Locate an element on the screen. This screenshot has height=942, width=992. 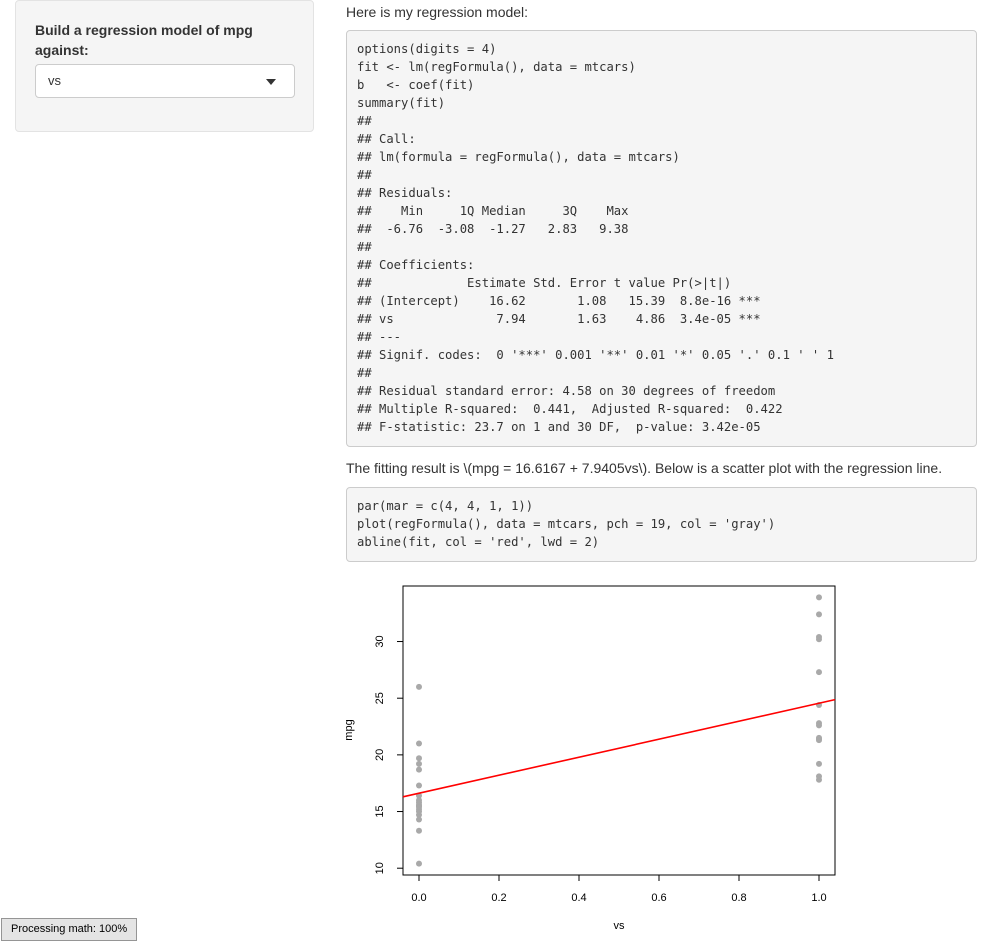
select-value: vs is located at coordinates (54, 80).